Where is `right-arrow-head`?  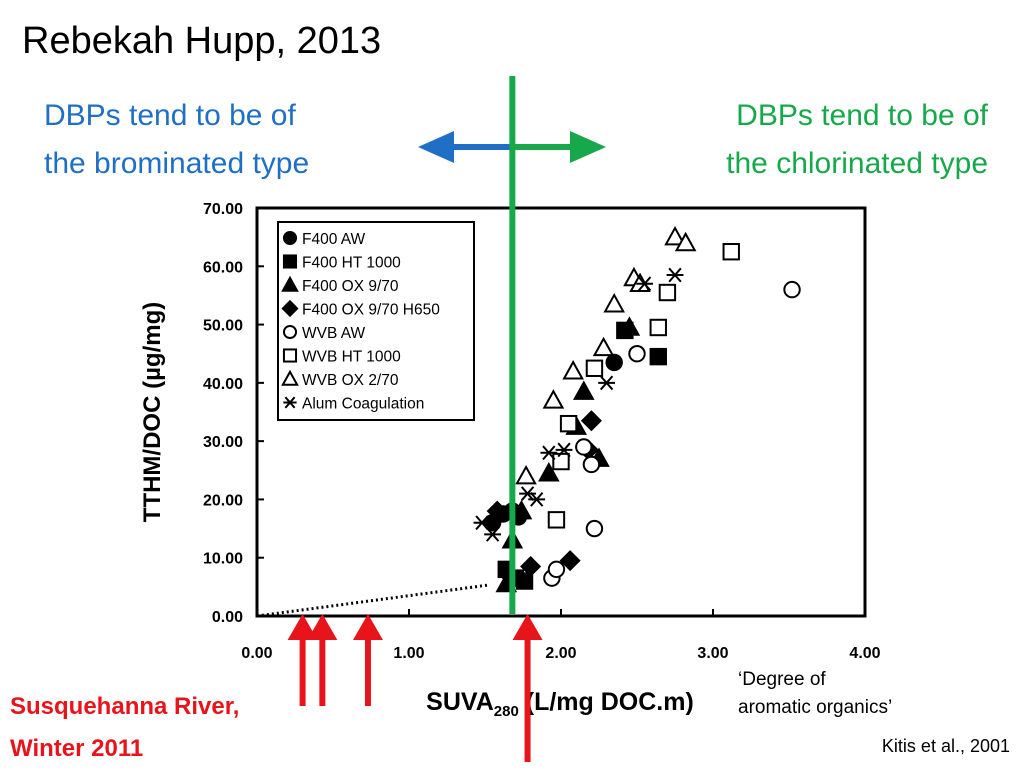 right-arrow-head is located at coordinates (588, 147).